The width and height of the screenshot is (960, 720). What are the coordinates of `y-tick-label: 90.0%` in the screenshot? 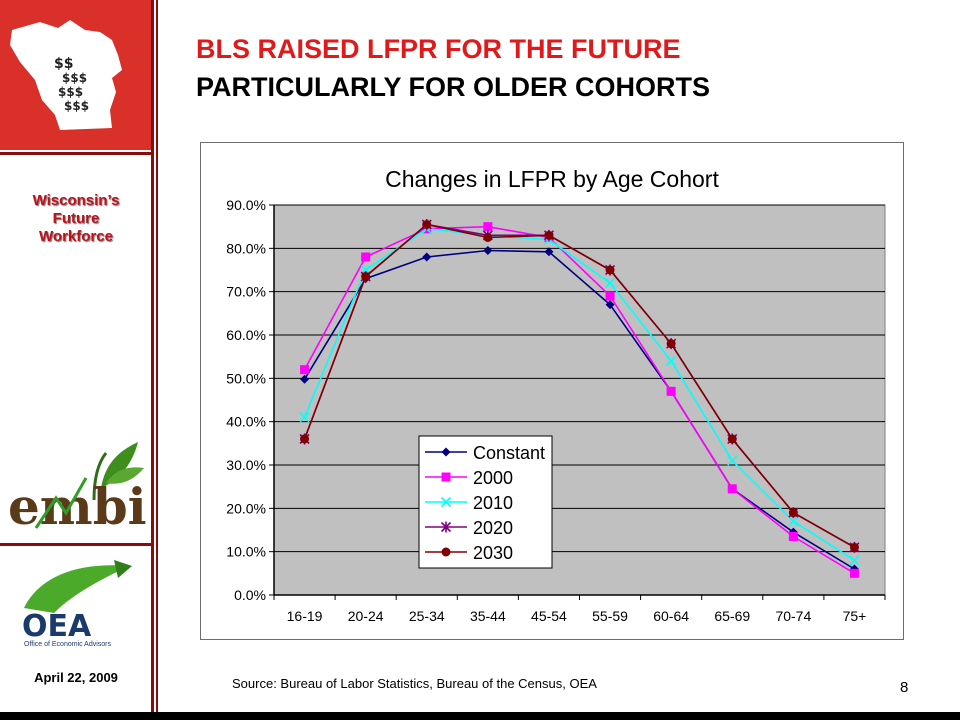 It's located at (246, 205).